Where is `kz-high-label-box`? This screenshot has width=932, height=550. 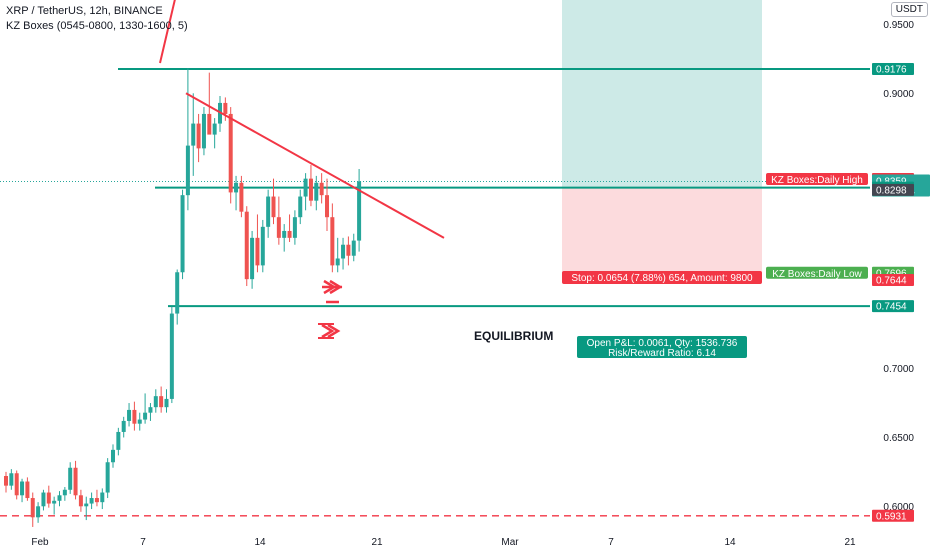
kz-high-label-box is located at coordinates (817, 179).